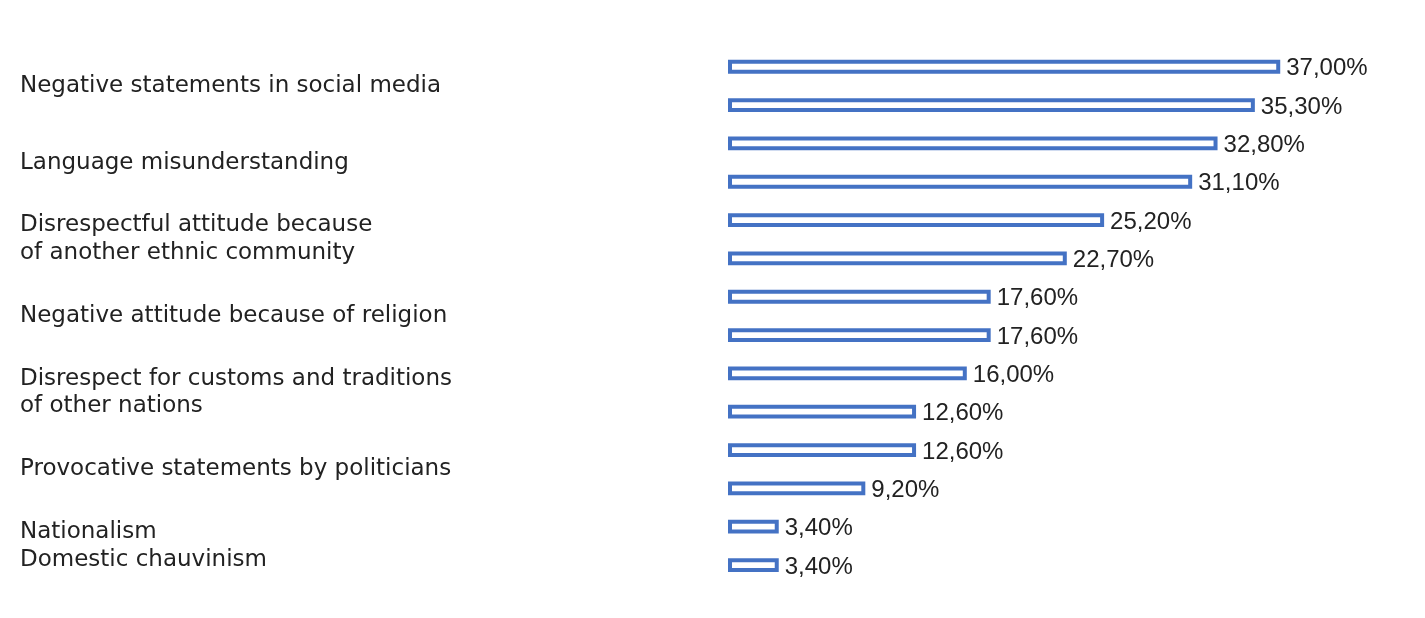 The height and width of the screenshot is (618, 1425). Describe the element at coordinates (1327, 67) in the screenshot. I see `data-label: 37,00%` at that location.